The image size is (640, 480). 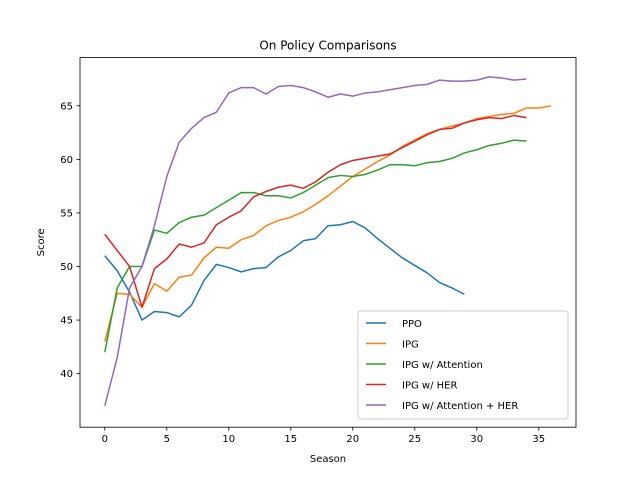 I want to click on legend-box, so click(x=463, y=365).